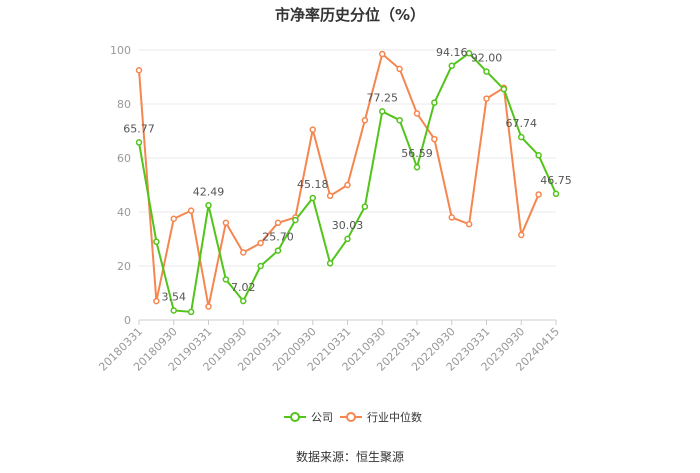 This screenshot has height=473, width=700. Describe the element at coordinates (350, 15) in the screenshot. I see `chart-title: 市净率历史分位（%）` at that location.